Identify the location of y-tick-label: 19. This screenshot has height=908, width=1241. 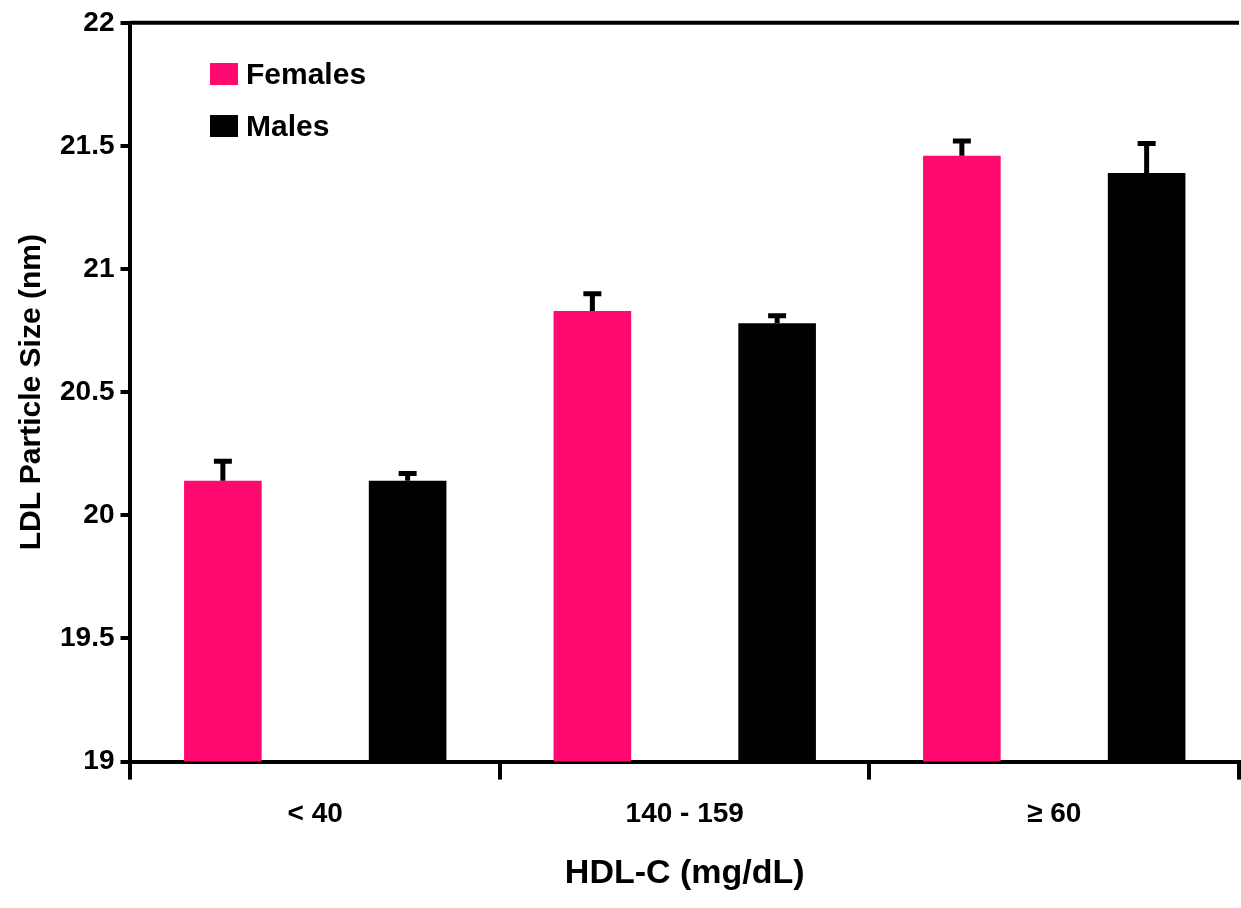
(99, 760).